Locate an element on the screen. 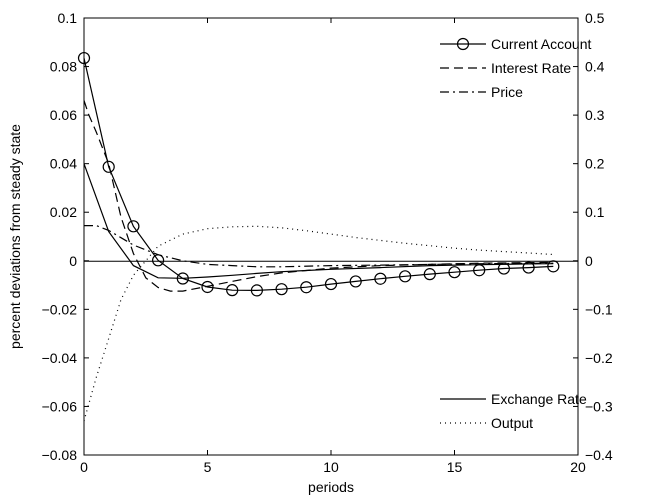 This screenshot has width=670, height=498. legend-label-interest-rate: Interest Rate is located at coordinates (531, 68).